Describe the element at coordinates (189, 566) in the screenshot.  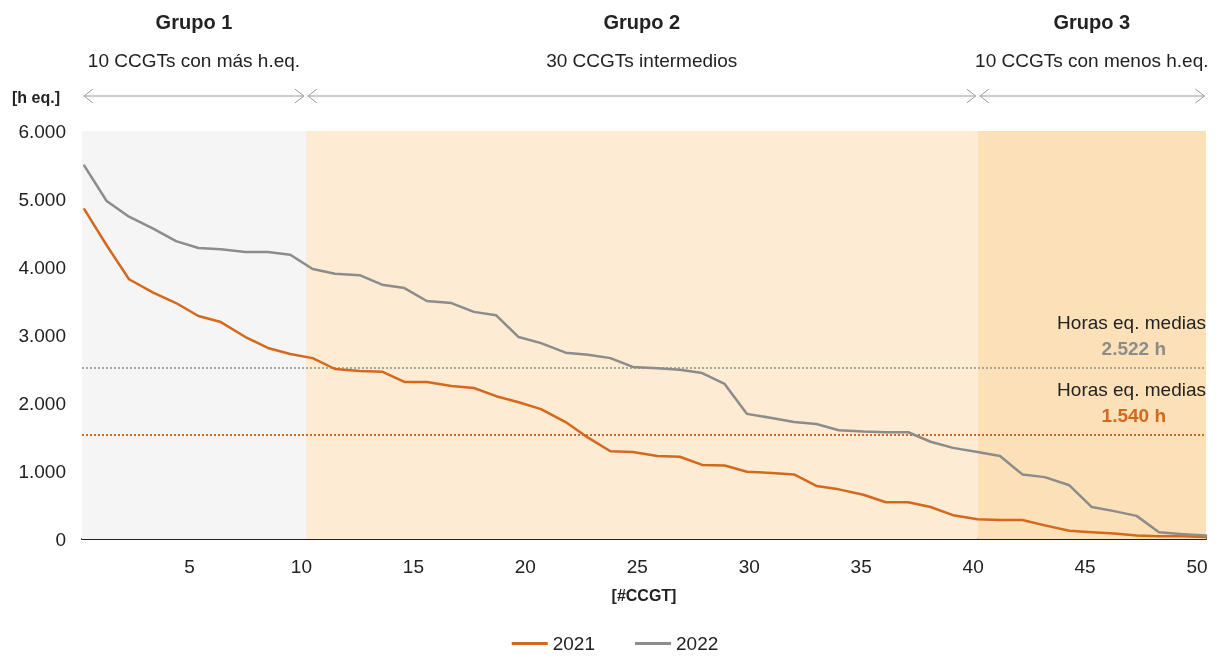
I see `x-tick-label: 5` at that location.